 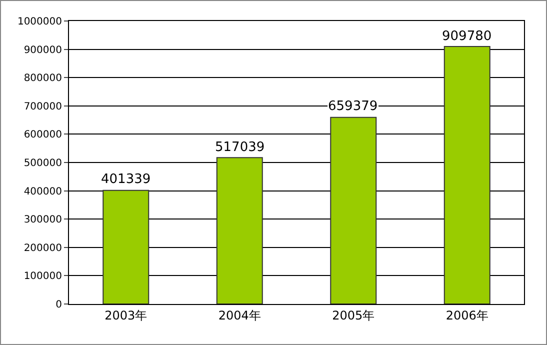 I want to click on y-tick-label: 600000, so click(x=43, y=135).